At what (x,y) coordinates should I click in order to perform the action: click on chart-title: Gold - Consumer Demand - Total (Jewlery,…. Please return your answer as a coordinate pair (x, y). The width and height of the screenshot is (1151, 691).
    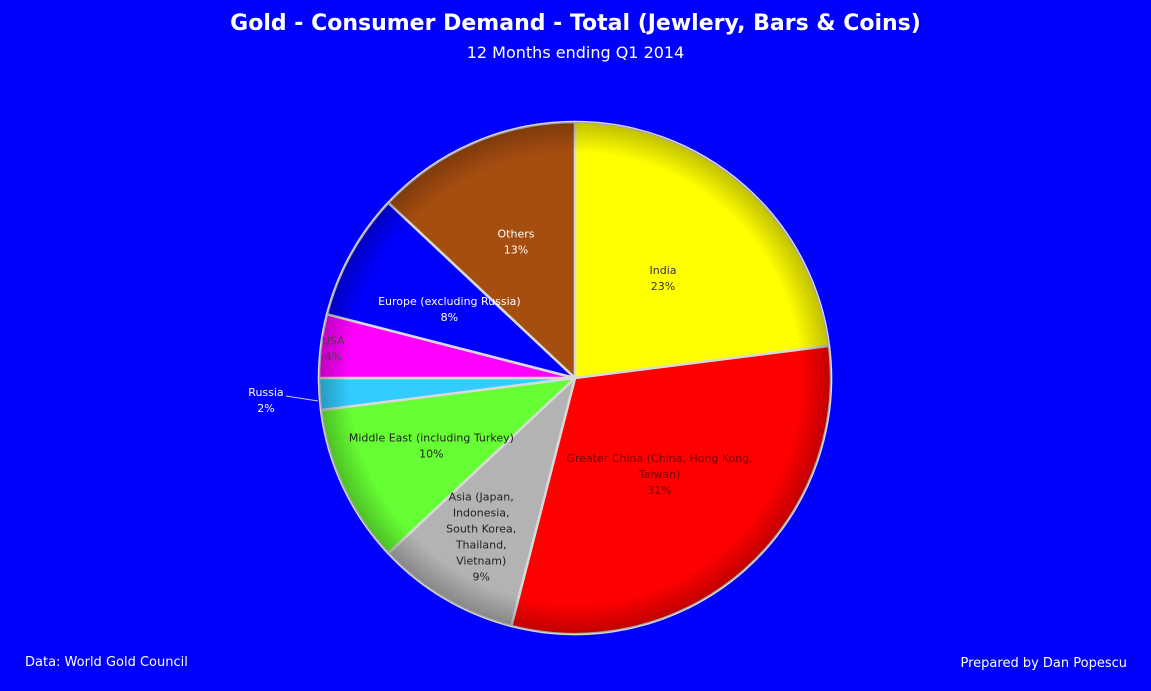
    Looking at the image, I should click on (575, 23).